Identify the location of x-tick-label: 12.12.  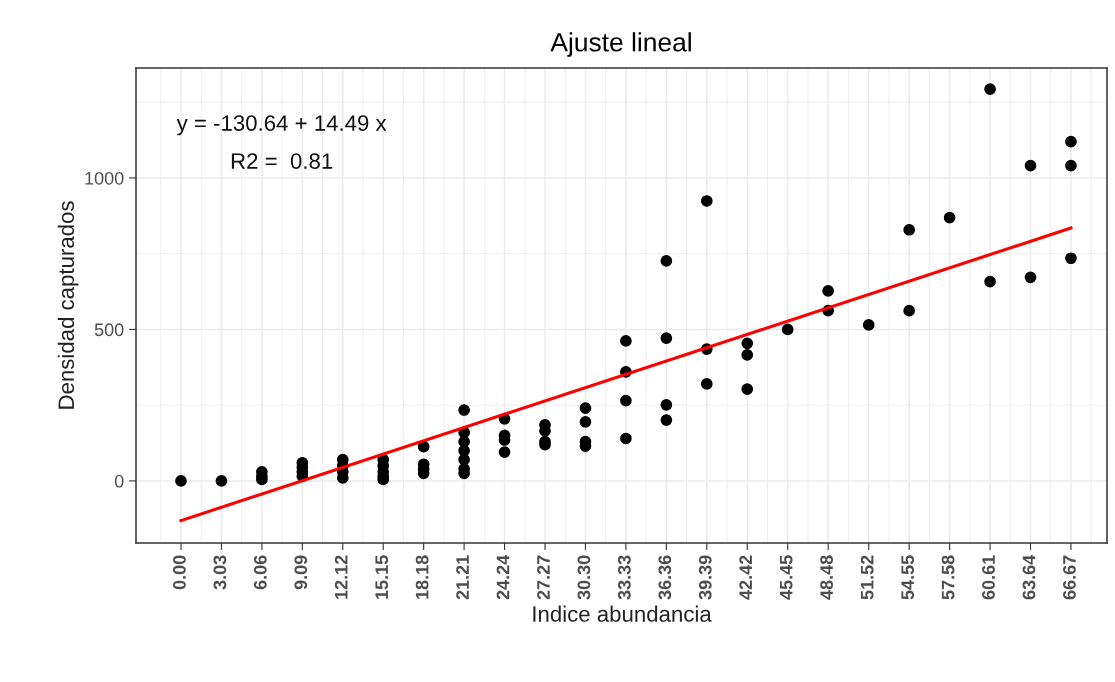
(341, 577).